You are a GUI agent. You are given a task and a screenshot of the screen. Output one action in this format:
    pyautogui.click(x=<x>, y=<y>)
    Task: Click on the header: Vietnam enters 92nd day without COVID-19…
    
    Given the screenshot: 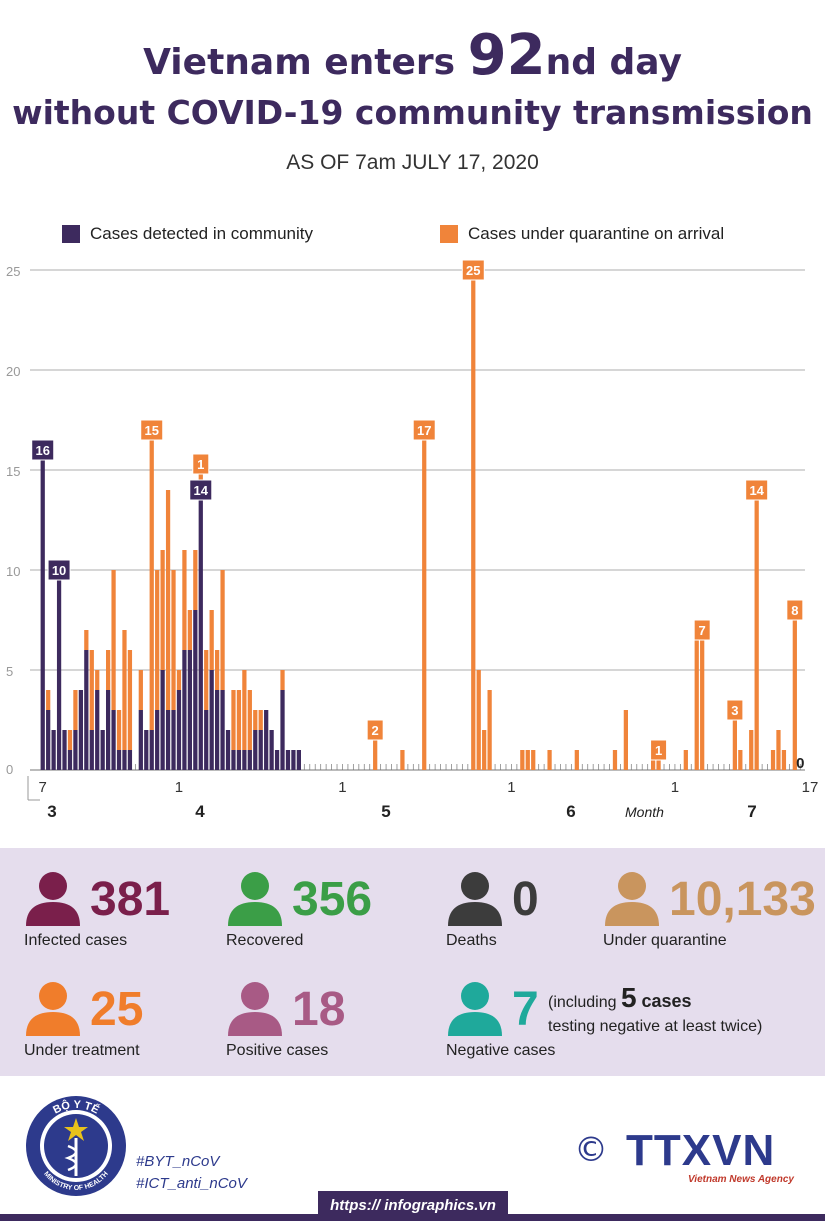 What is the action you would take?
    pyautogui.click(x=412, y=101)
    